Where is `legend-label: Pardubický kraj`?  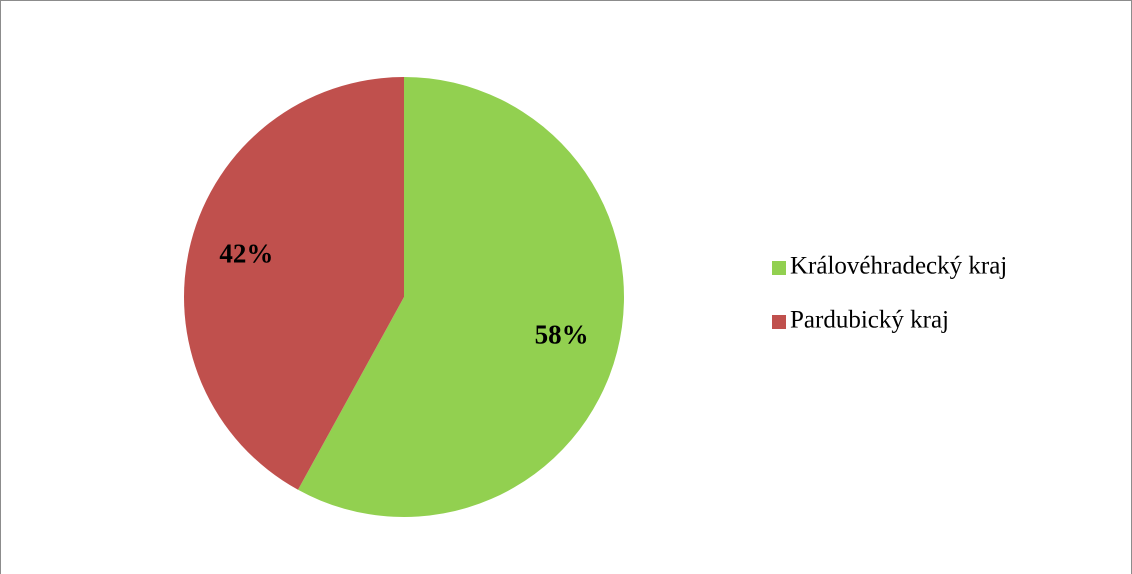
legend-label: Pardubický kraj is located at coordinates (869, 320).